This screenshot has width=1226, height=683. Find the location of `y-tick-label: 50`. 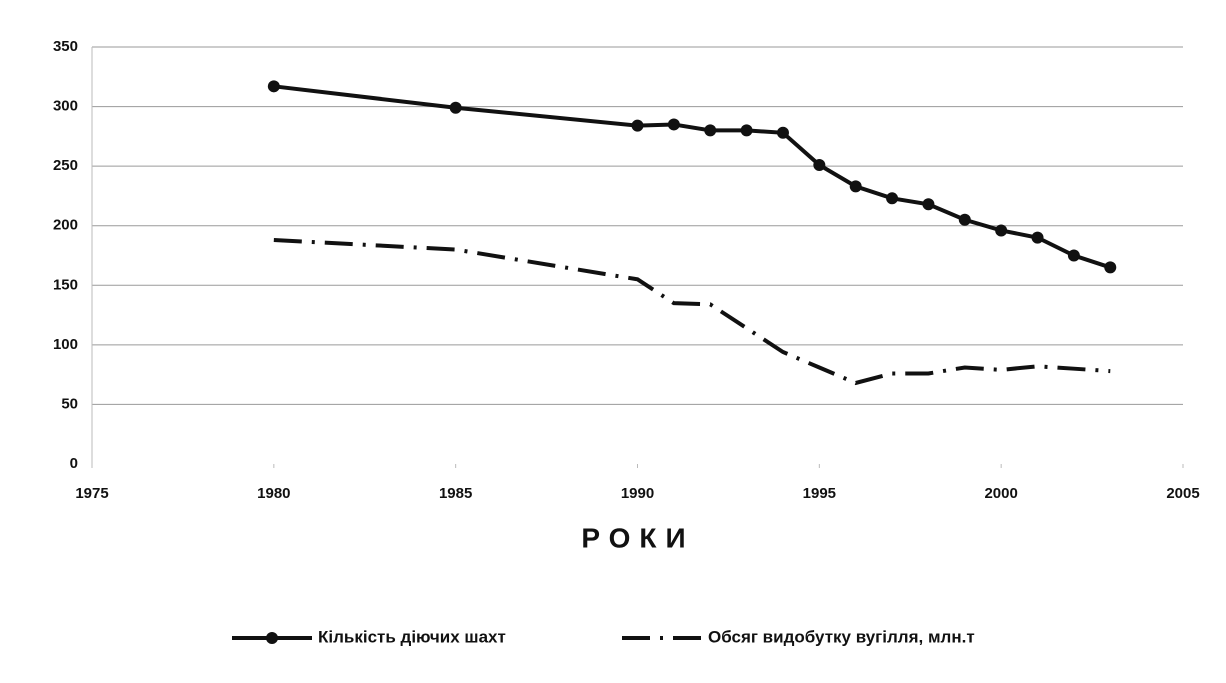

y-tick-label: 50 is located at coordinates (69, 403).